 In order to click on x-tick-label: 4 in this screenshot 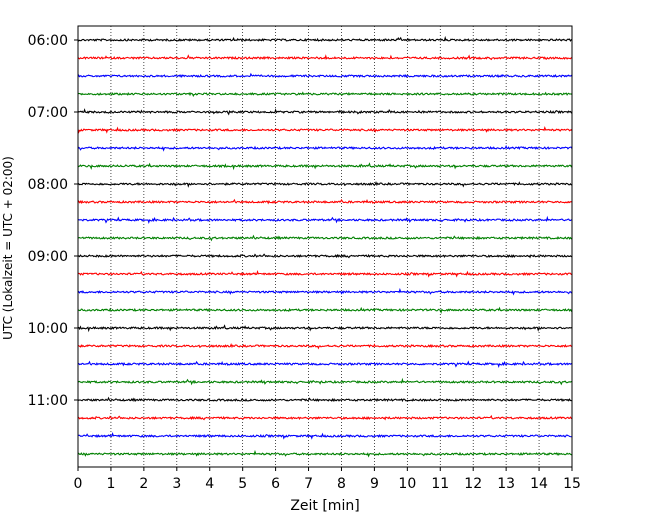, I will do `click(209, 484)`.